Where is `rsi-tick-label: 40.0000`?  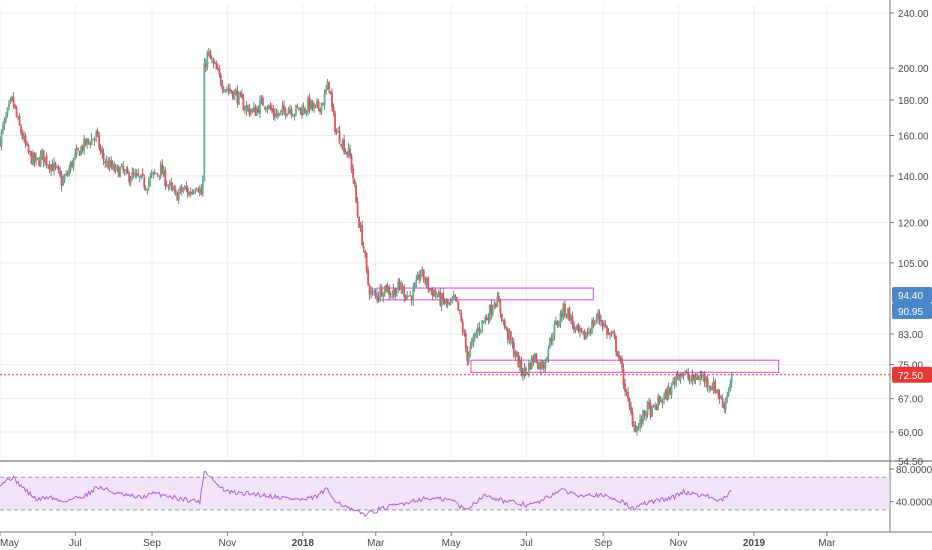 rsi-tick-label: 40.0000 is located at coordinates (914, 503).